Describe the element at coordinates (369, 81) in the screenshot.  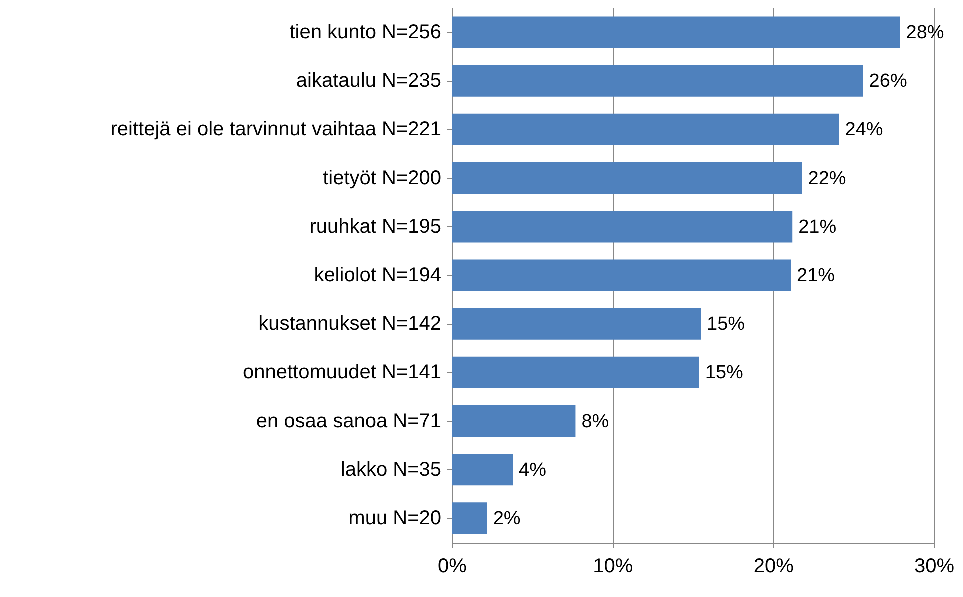
I see `y-tick-label: aikataulu N=235` at that location.